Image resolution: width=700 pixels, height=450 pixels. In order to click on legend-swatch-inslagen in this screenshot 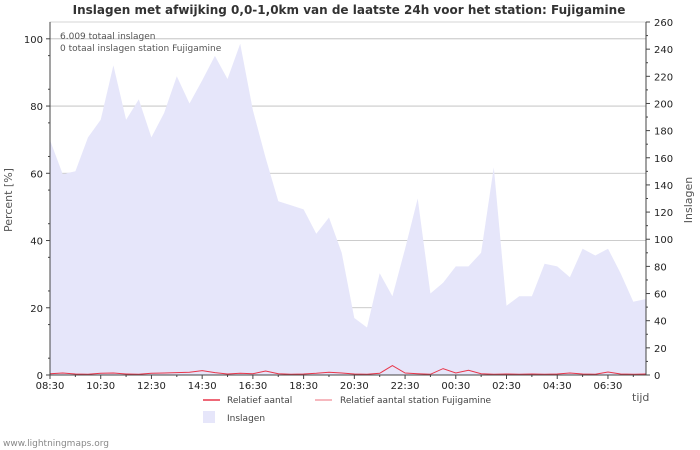, I will do `click(209, 417)`.